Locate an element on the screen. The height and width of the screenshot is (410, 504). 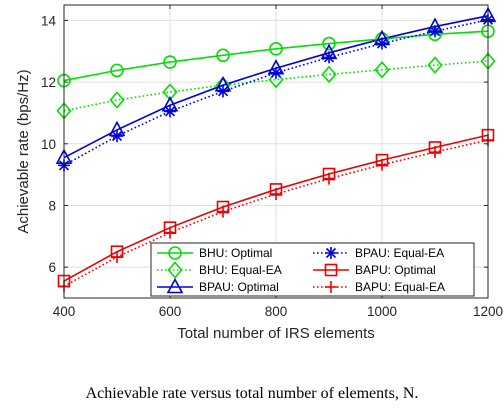
y-tick-label: 6 is located at coordinates (52, 267).